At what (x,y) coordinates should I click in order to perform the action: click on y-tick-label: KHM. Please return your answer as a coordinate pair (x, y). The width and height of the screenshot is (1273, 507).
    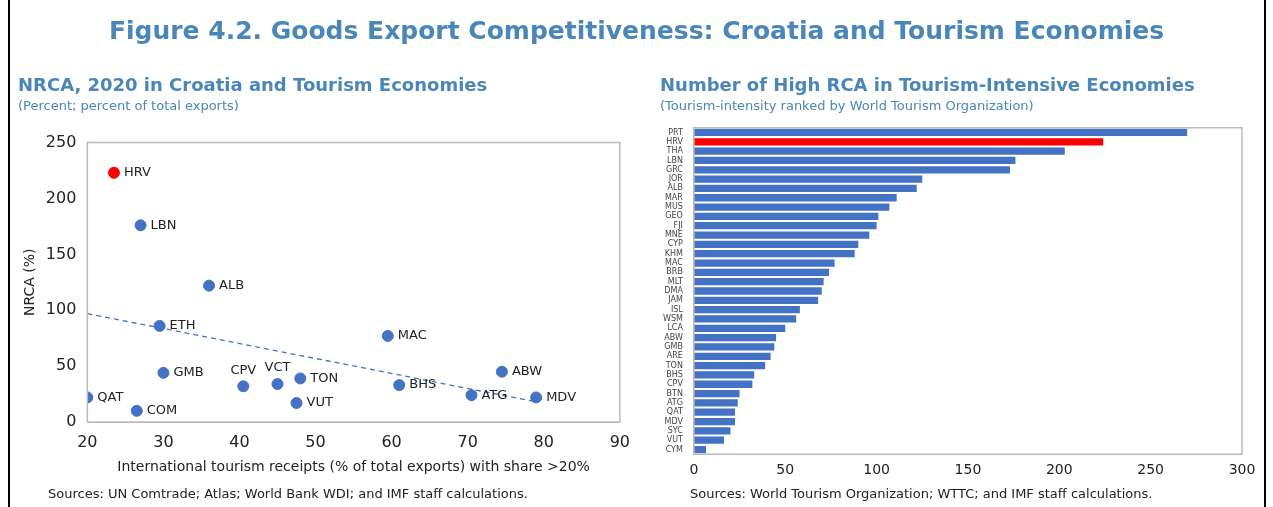
    Looking at the image, I should click on (673, 253).